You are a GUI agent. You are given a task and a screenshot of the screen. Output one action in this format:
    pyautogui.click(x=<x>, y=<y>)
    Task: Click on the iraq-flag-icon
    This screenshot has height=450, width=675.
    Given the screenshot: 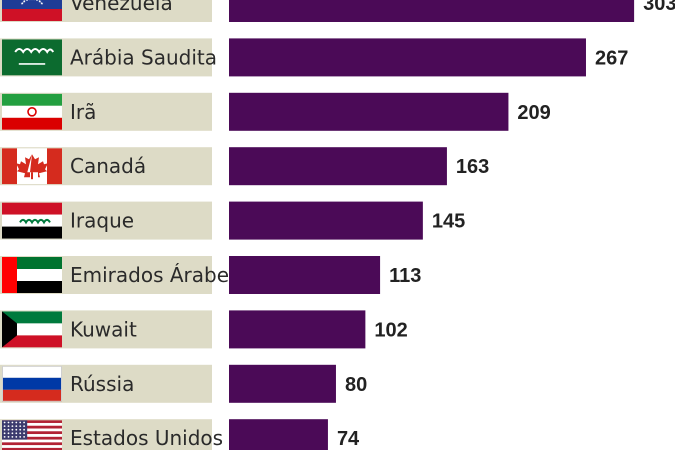 What is the action you would take?
    pyautogui.click(x=32, y=220)
    